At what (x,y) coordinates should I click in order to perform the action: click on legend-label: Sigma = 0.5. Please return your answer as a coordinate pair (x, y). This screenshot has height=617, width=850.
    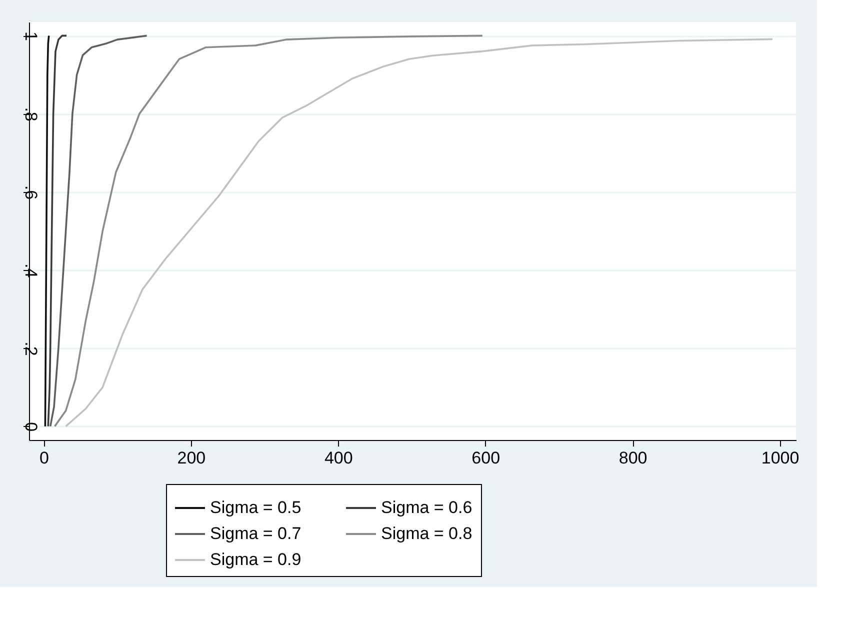
    Looking at the image, I should click on (256, 507).